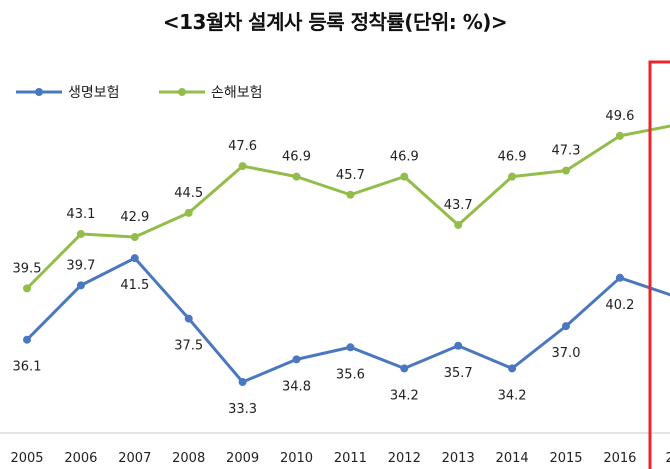  I want to click on x-tick-label: 2008, so click(188, 458).